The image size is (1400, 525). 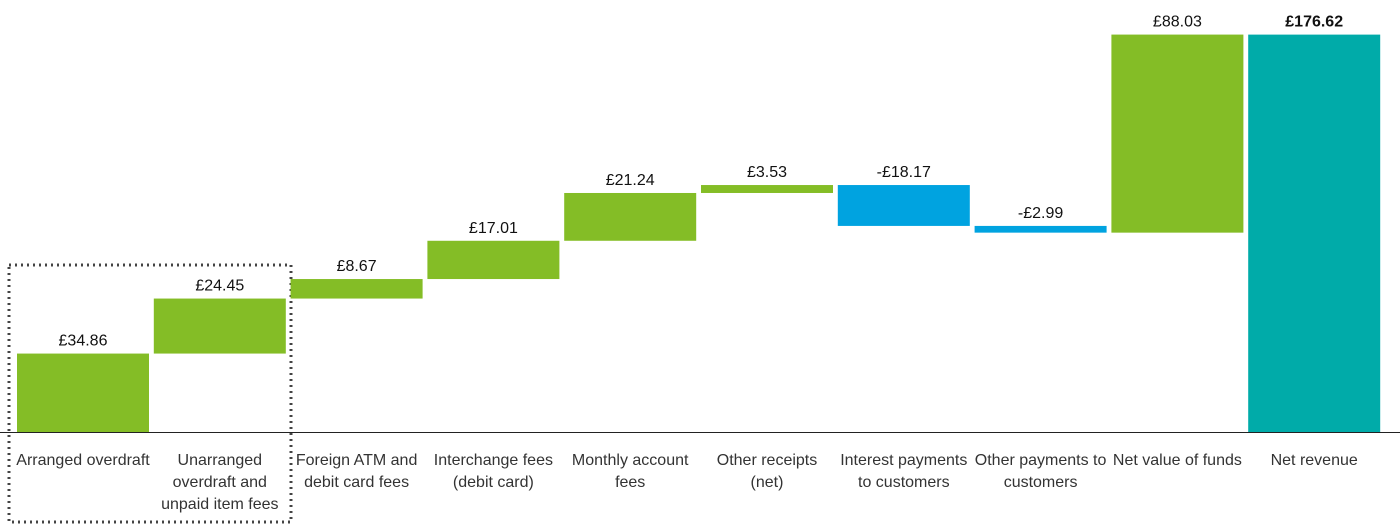 I want to click on category-label: Net revenue, so click(x=1314, y=460).